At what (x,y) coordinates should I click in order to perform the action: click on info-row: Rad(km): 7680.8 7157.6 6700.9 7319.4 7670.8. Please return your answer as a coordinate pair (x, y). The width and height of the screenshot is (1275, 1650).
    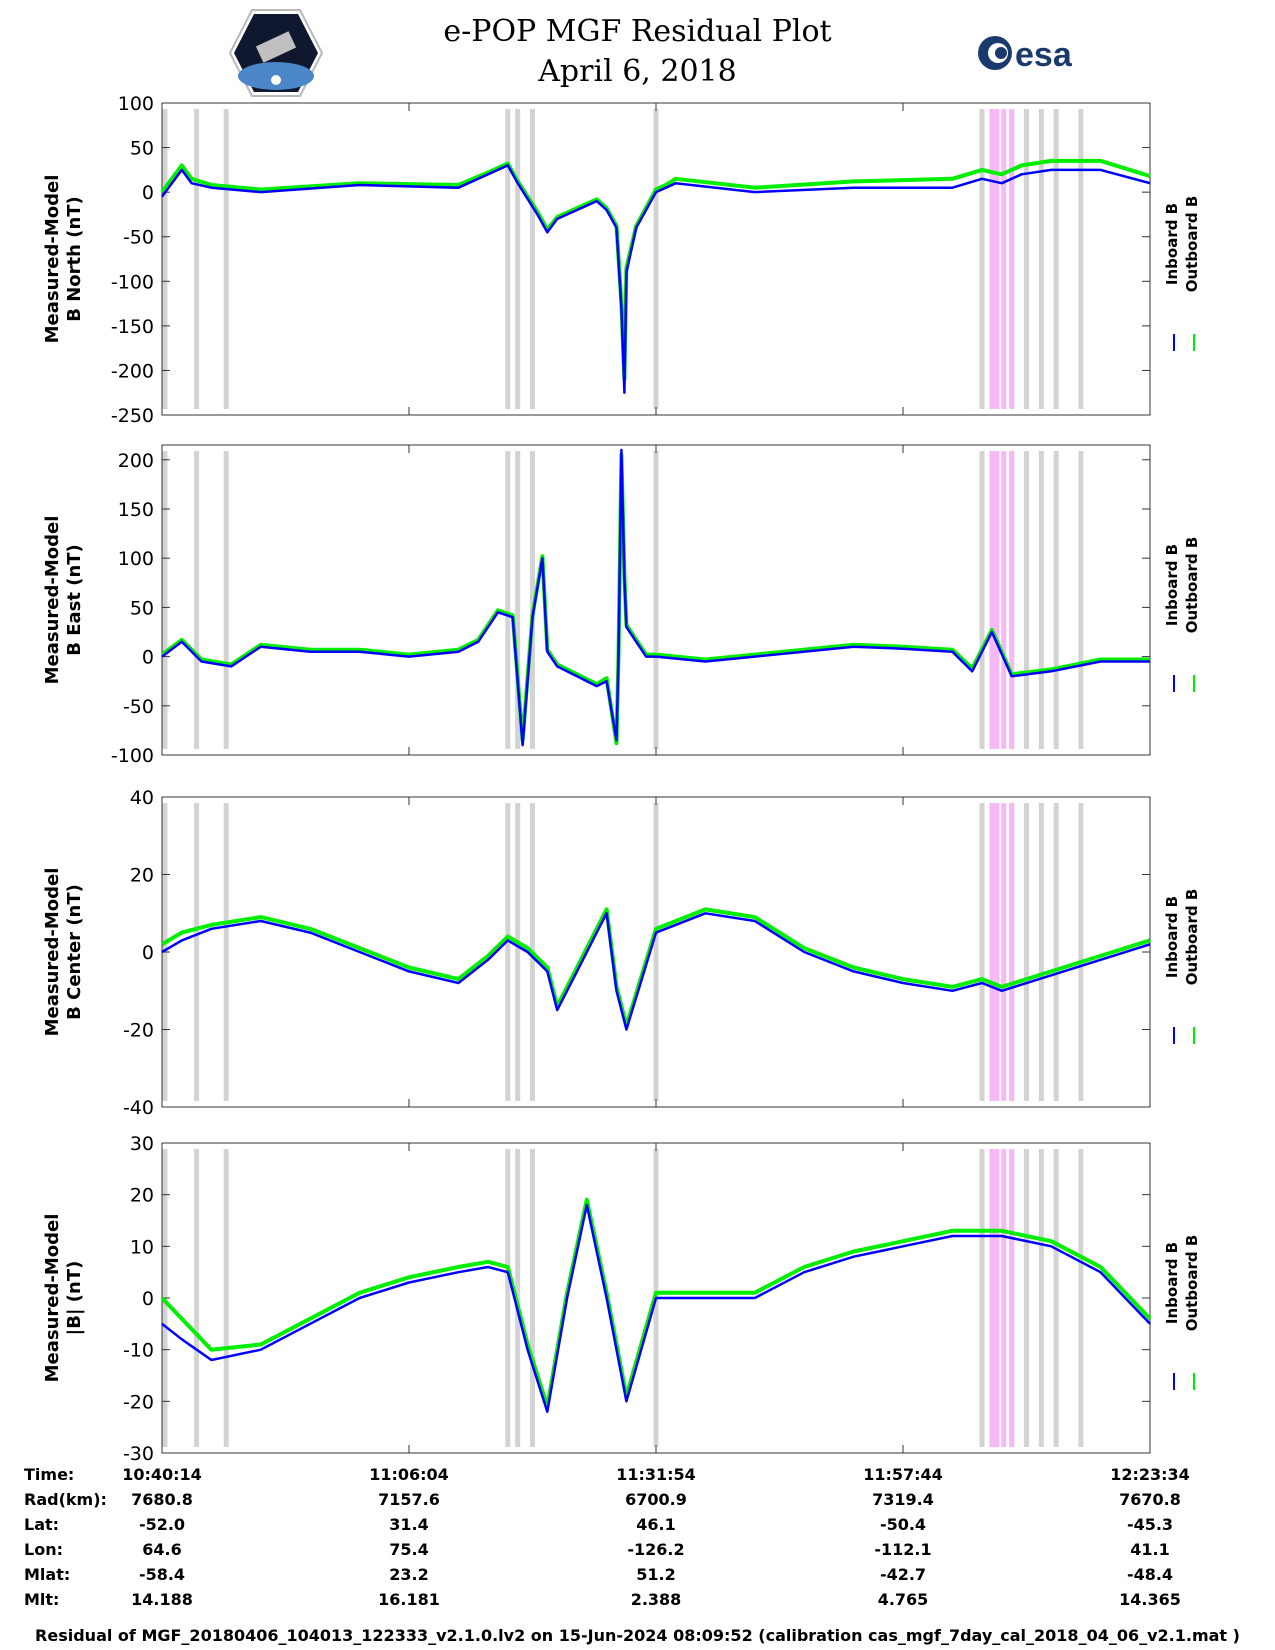
    Looking at the image, I should click on (637, 1502).